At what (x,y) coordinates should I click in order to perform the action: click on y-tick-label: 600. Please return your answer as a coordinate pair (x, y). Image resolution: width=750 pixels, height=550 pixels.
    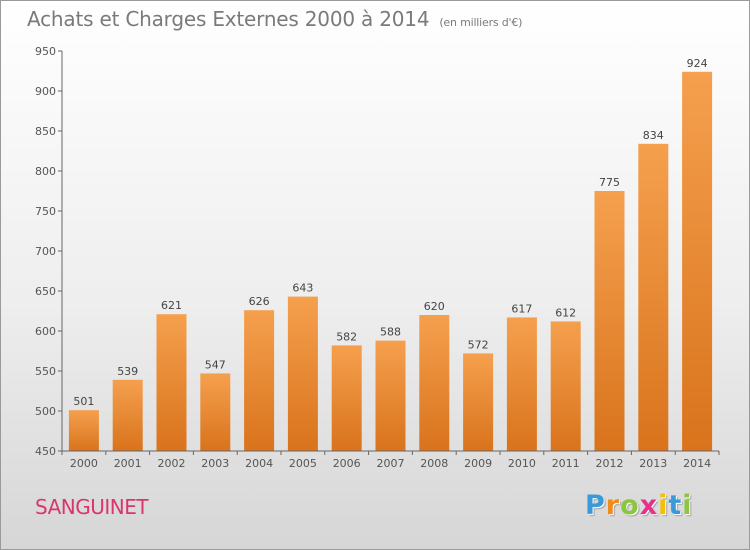
    Looking at the image, I should click on (45, 331).